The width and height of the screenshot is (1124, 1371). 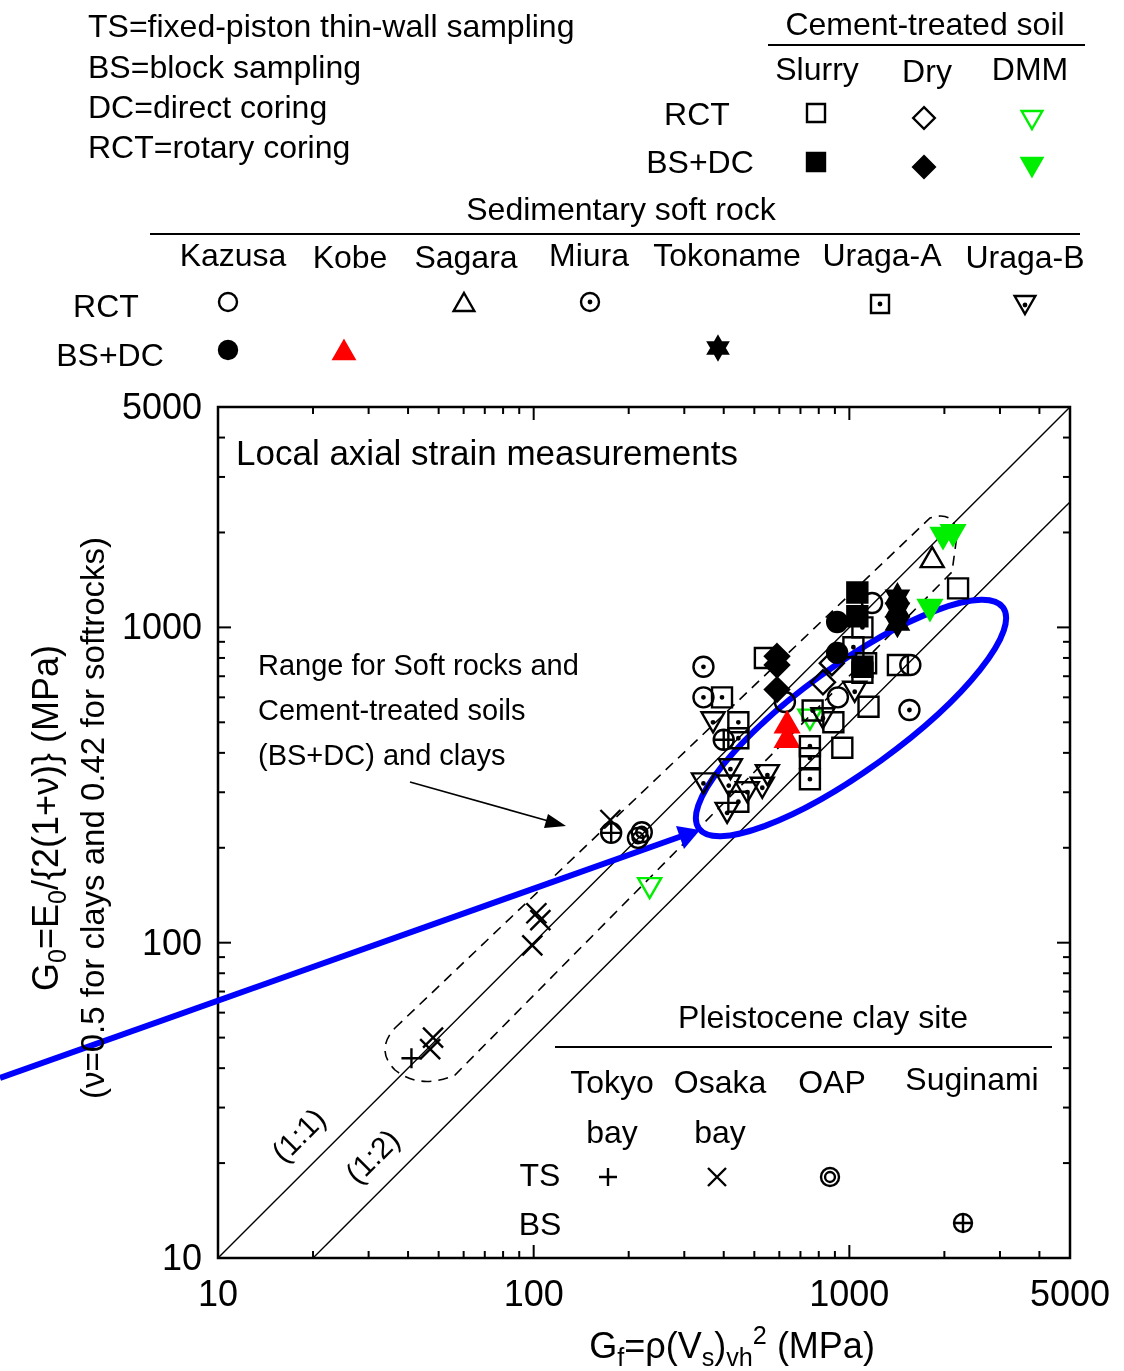 What do you see at coordinates (589, 255) in the screenshot?
I see `text: Miura` at bounding box center [589, 255].